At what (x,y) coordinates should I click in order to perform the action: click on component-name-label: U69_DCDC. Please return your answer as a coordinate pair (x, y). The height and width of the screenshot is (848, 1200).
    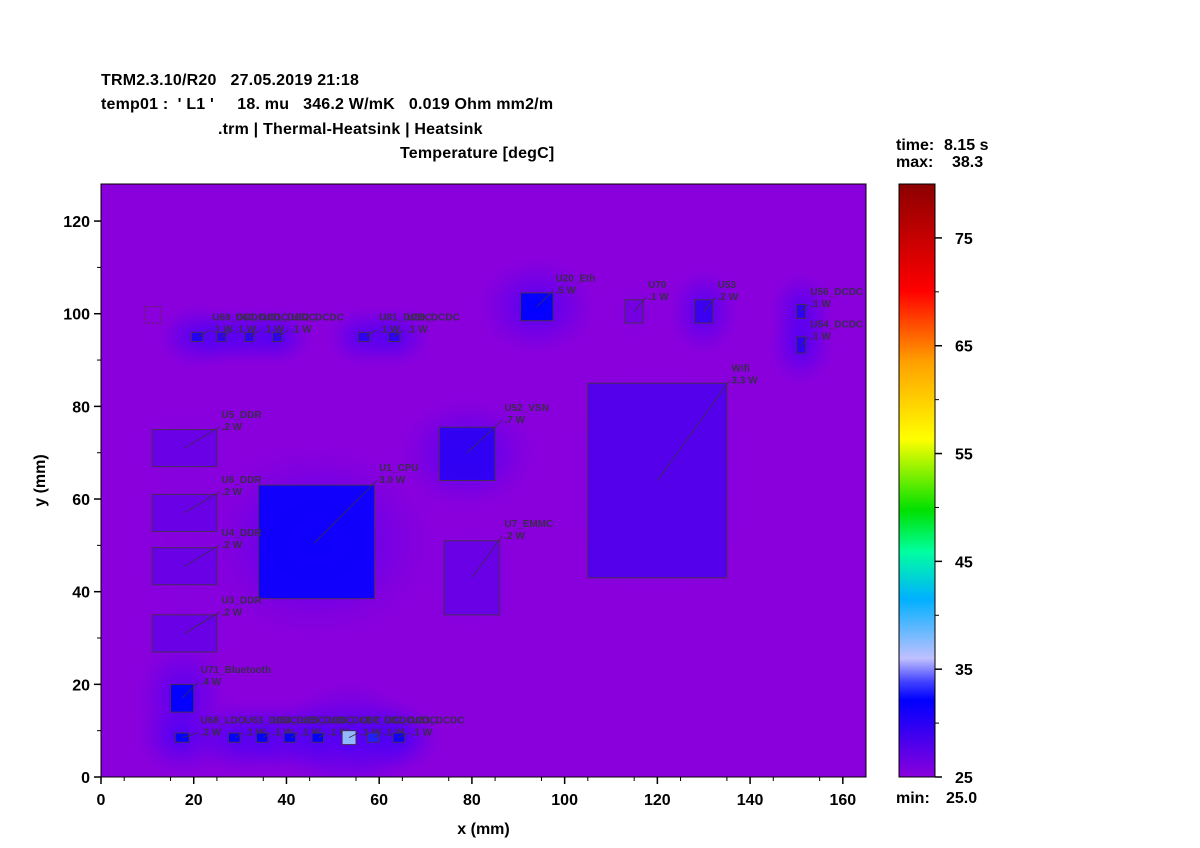
    Looking at the image, I should click on (238, 318).